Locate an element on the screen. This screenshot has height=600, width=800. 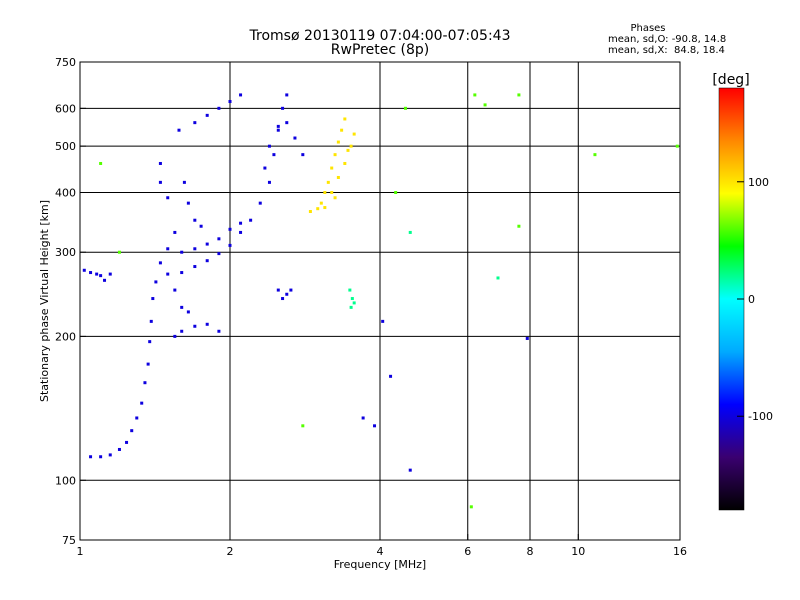
y-tick-label: 300 is located at coordinates (65, 252).